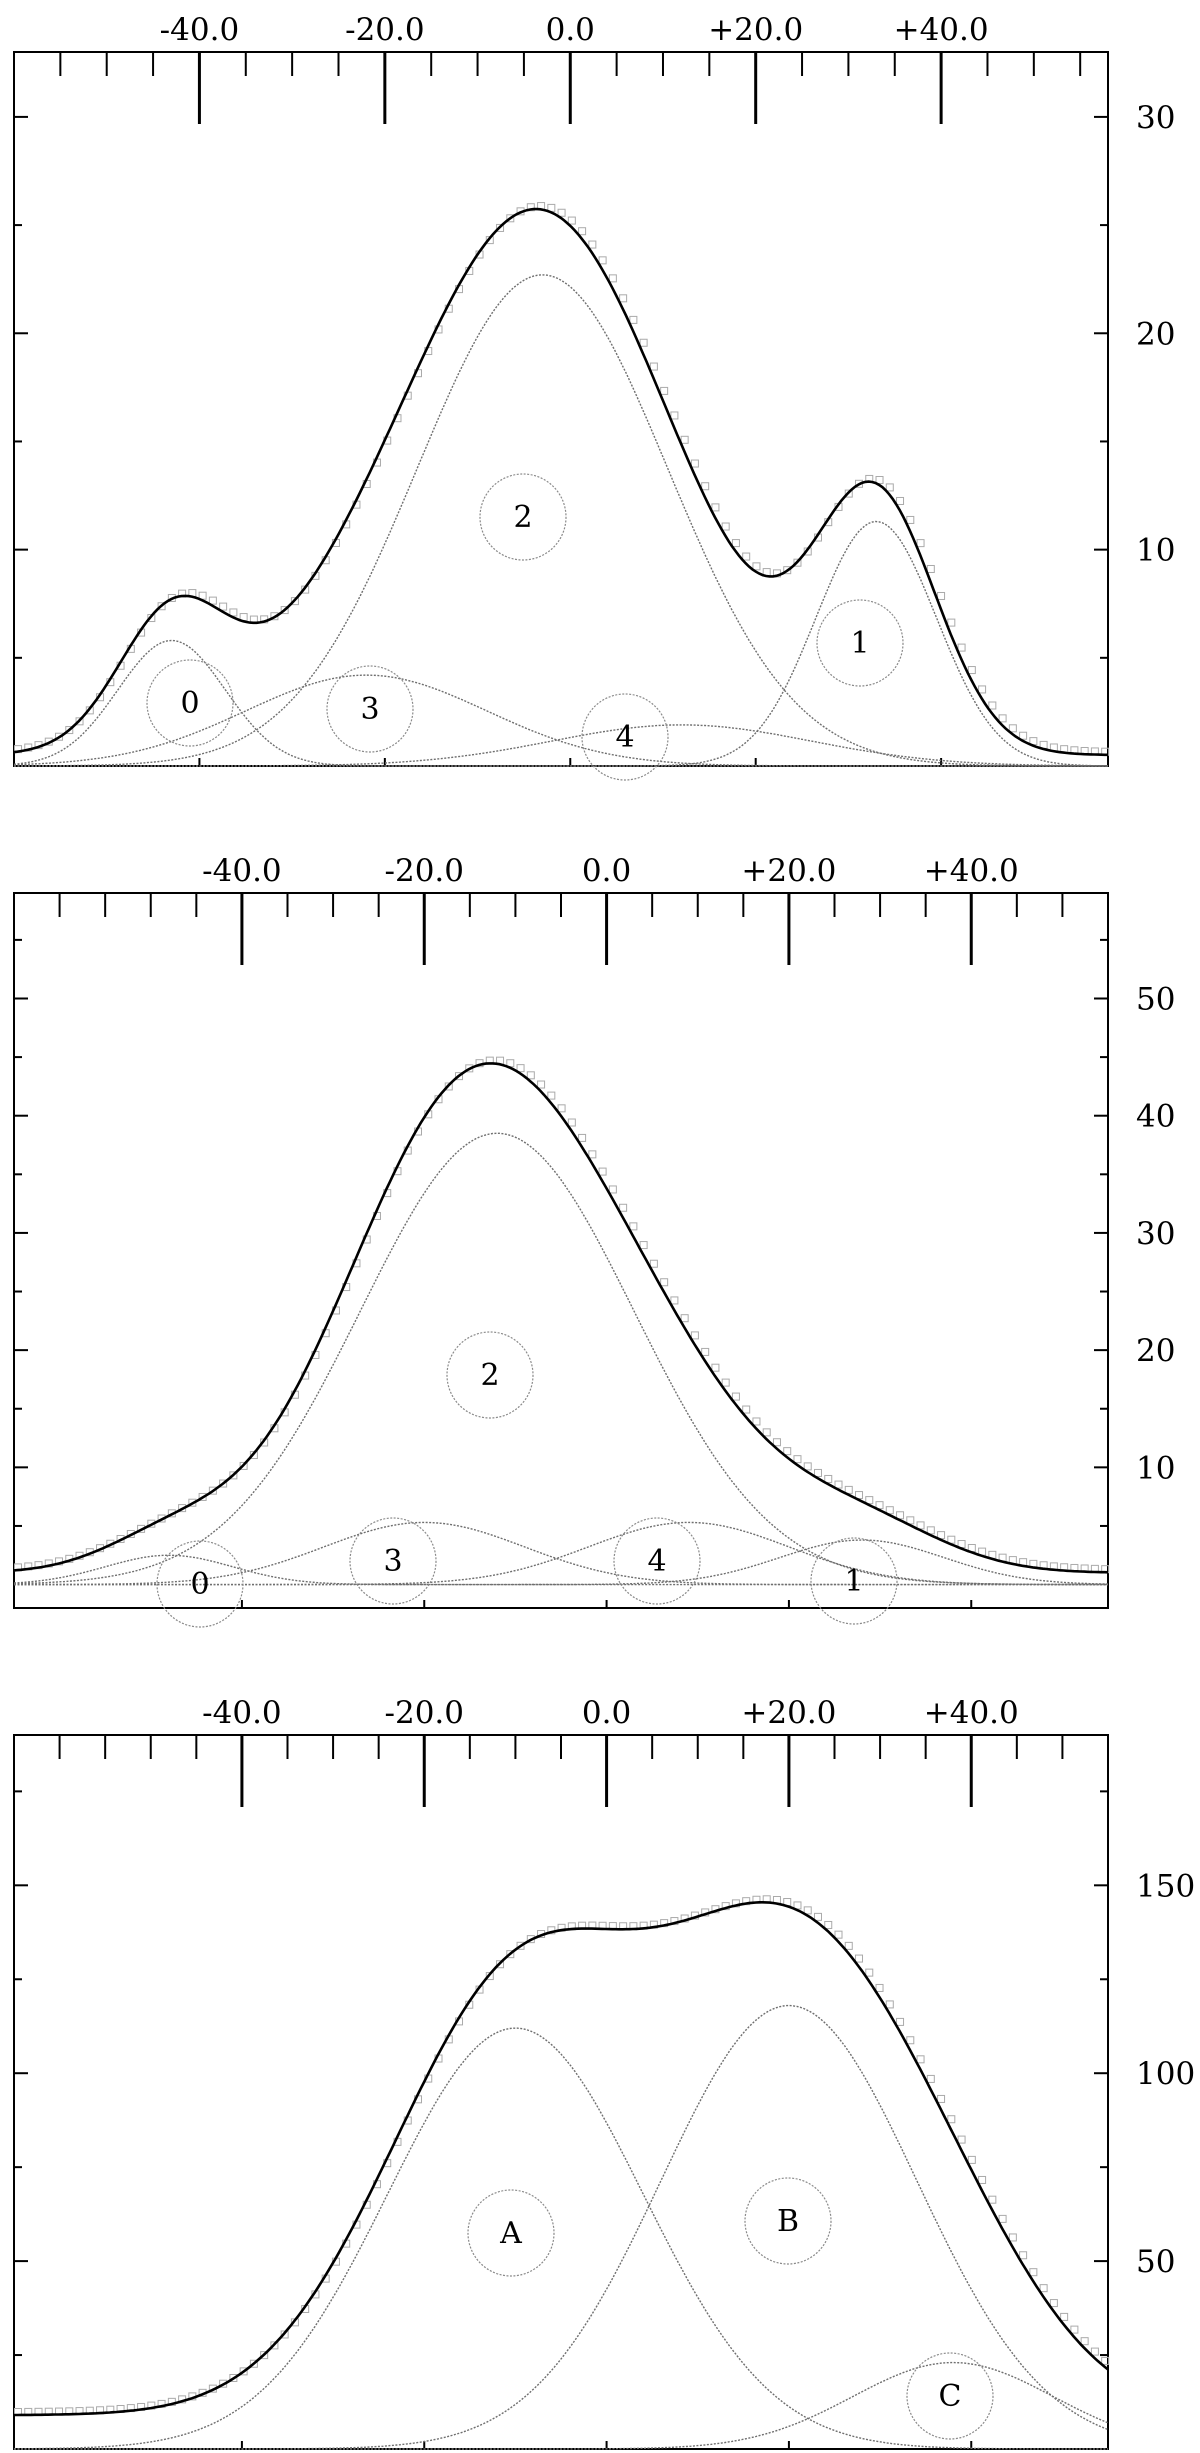 This screenshot has height=2453, width=1200. I want to click on x-tick-label: 0.0, so click(606, 871).